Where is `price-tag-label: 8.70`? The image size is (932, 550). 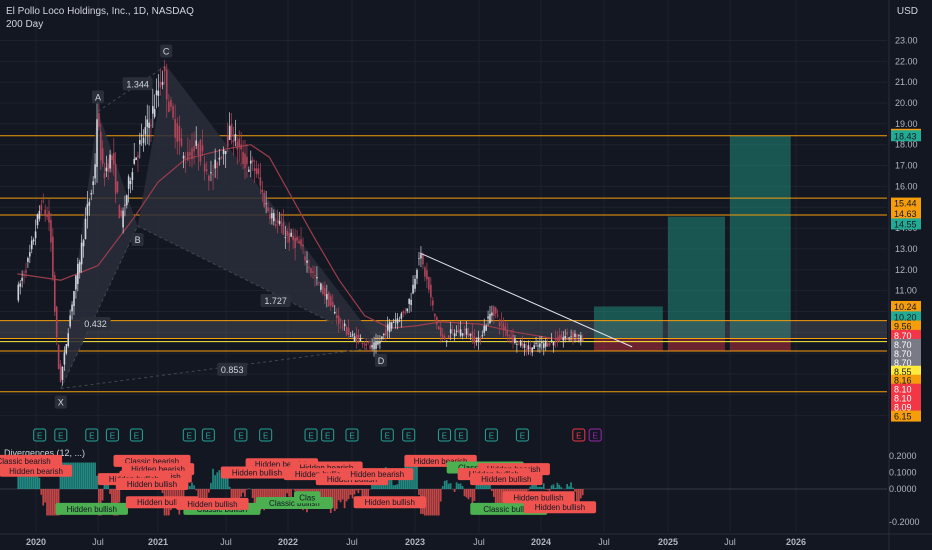 price-tag-label: 8.70 is located at coordinates (903, 363).